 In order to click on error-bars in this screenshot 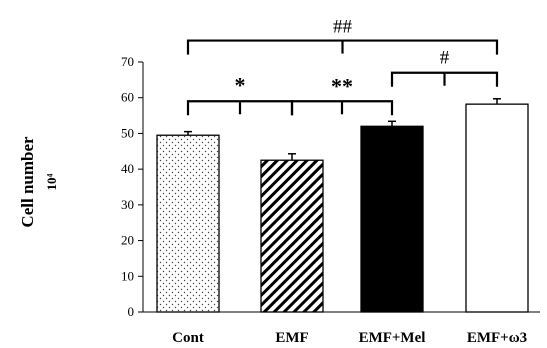, I will do `click(342, 129)`.